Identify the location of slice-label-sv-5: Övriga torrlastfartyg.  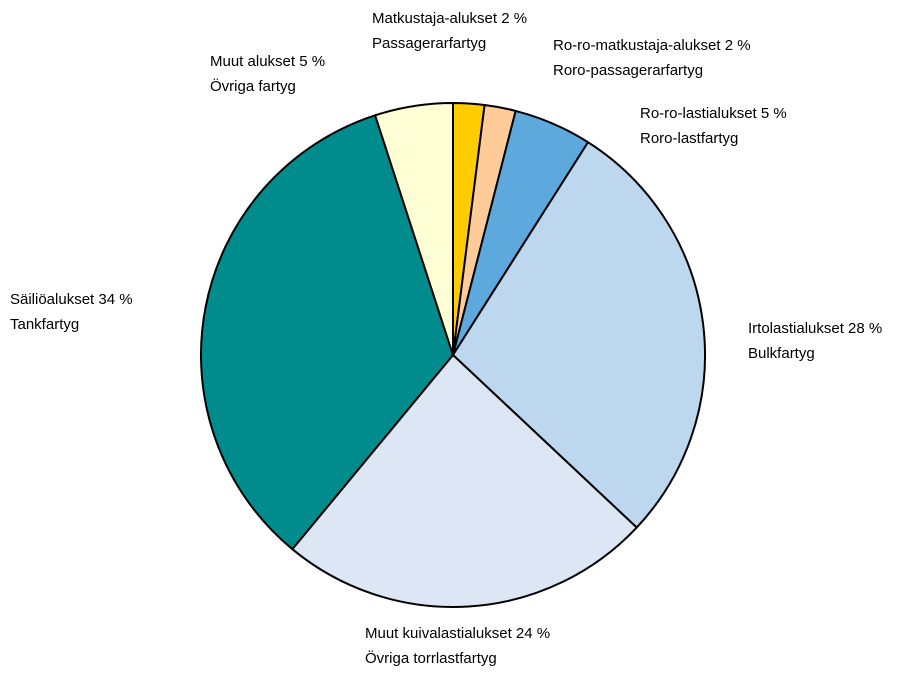
(431, 658).